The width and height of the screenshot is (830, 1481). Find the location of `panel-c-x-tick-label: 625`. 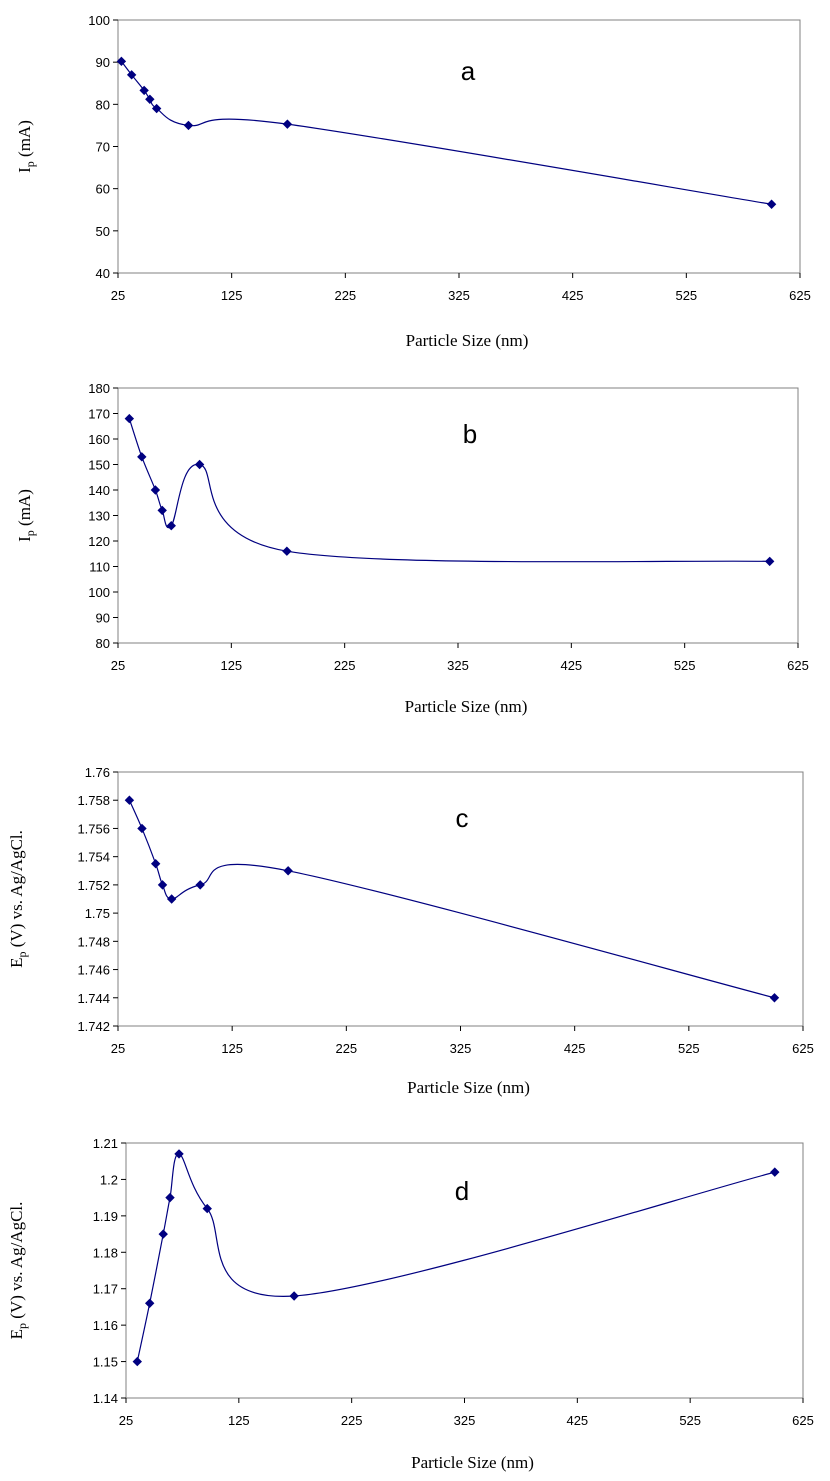

panel-c-x-tick-label: 625 is located at coordinates (803, 1048).